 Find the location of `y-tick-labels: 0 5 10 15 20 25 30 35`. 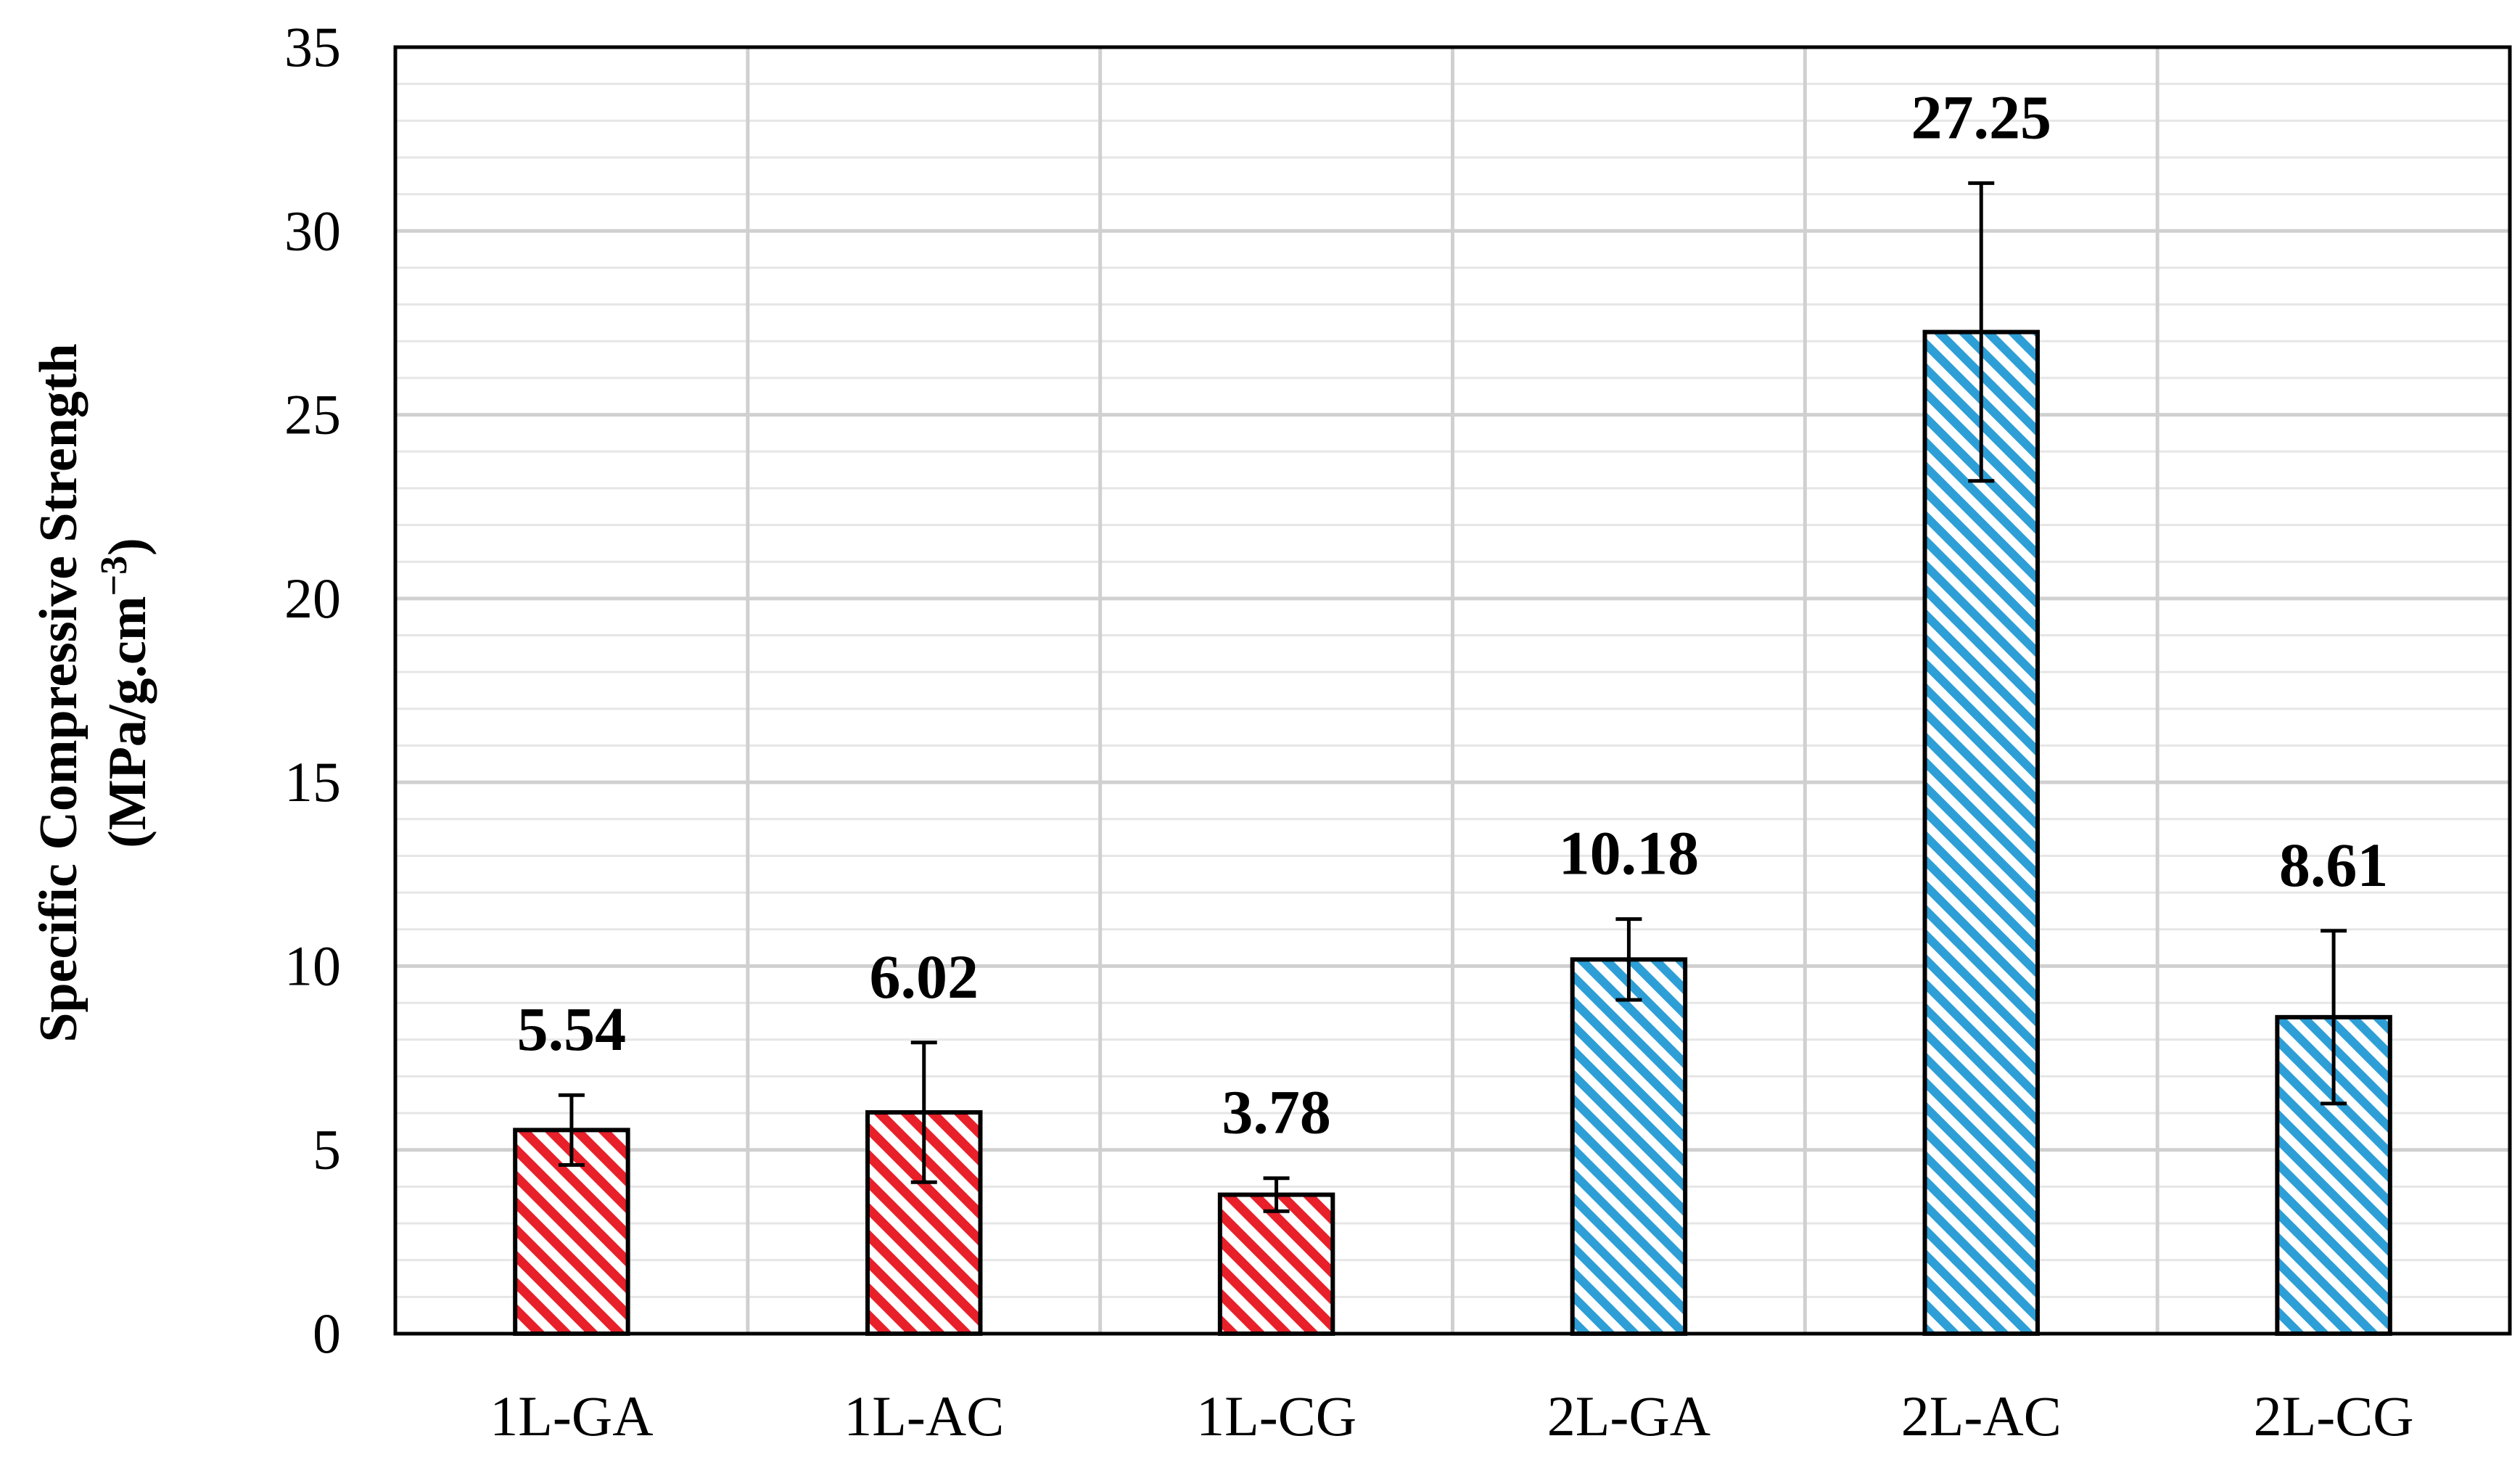

y-tick-labels: 0 5 10 15 20 25 30 35 is located at coordinates (312, 690).